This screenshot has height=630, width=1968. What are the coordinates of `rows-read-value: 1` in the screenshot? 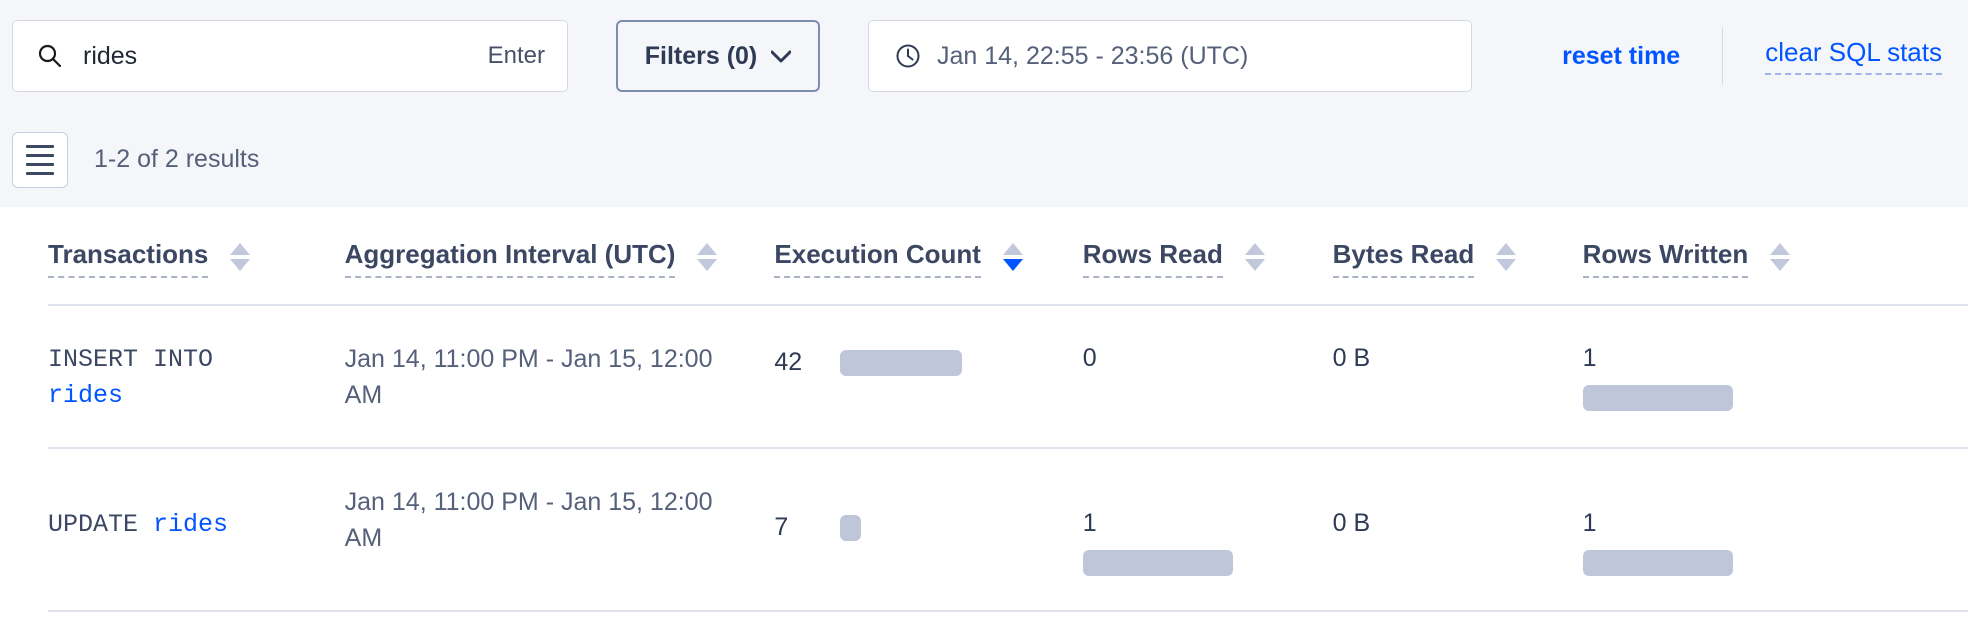 It's located at (1089, 523).